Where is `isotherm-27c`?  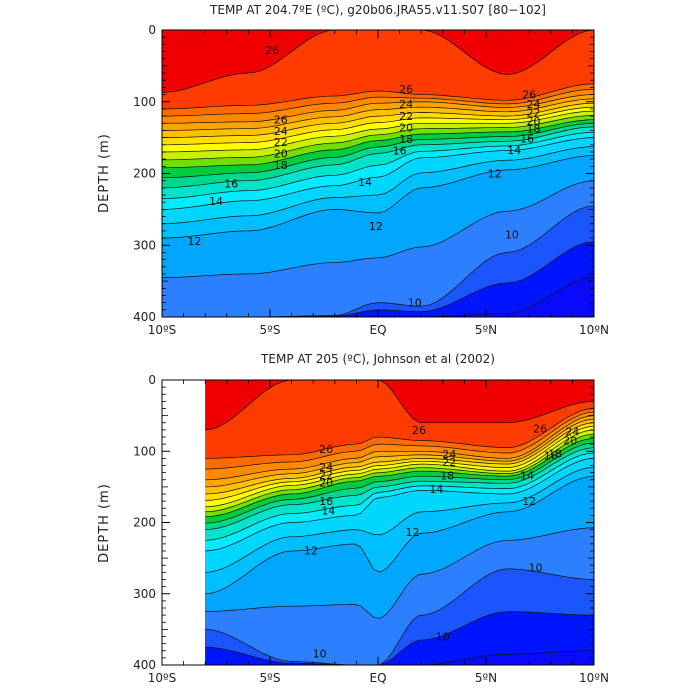
isotherm-27c is located at coordinates (378, 61).